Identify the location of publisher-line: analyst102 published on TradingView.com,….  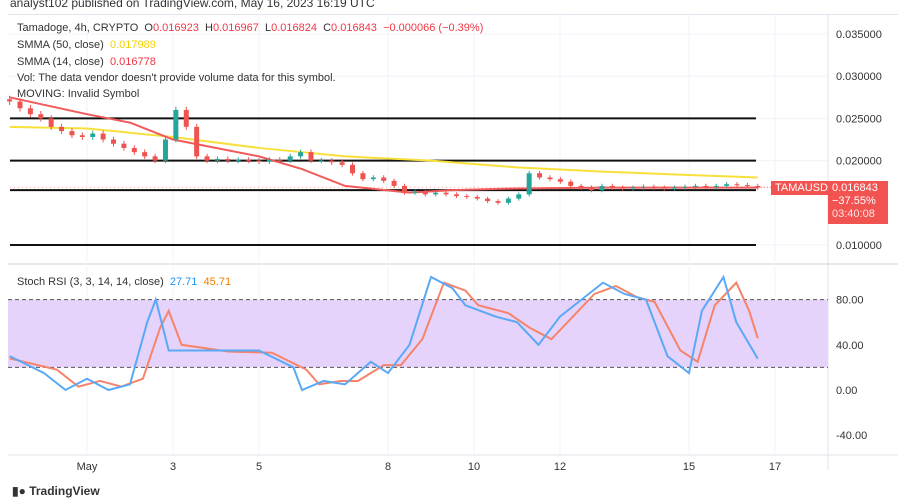
(192, 5).